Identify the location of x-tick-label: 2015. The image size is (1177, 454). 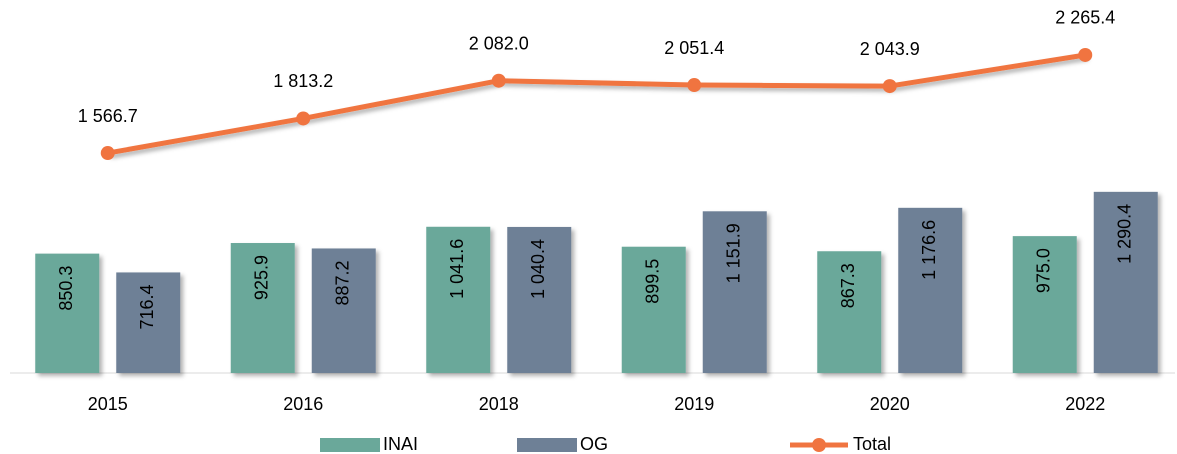
(108, 404).